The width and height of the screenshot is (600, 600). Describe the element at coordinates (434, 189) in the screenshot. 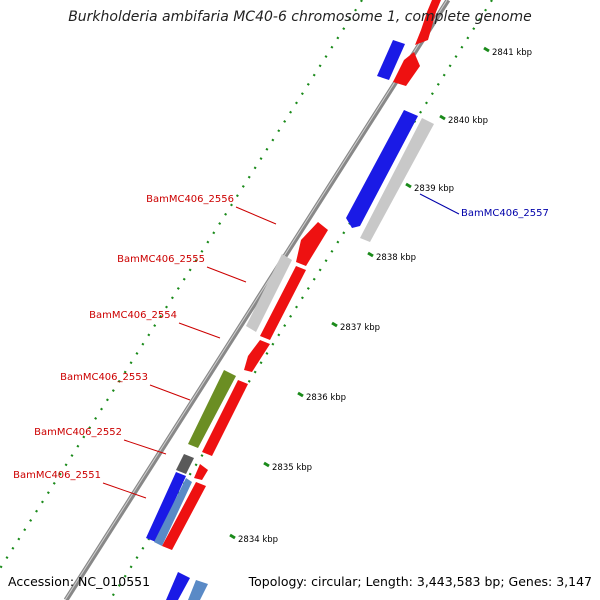

I see `scale-tick-label: 2839 kbp` at that location.